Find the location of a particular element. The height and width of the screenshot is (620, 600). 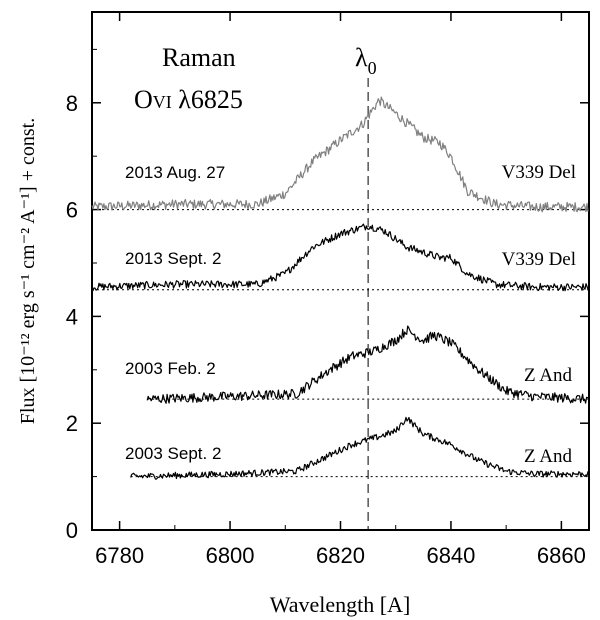

x-tick-label-6860: 6860 is located at coordinates (561, 555).